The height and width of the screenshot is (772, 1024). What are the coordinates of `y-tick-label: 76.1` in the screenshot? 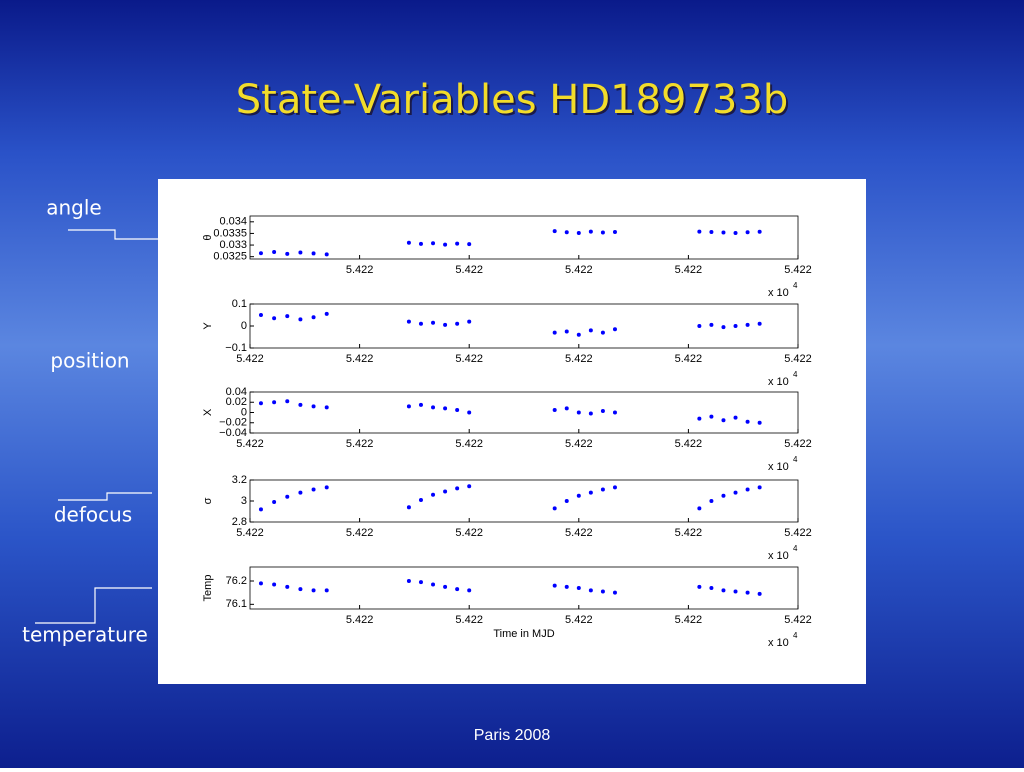 It's located at (236, 604).